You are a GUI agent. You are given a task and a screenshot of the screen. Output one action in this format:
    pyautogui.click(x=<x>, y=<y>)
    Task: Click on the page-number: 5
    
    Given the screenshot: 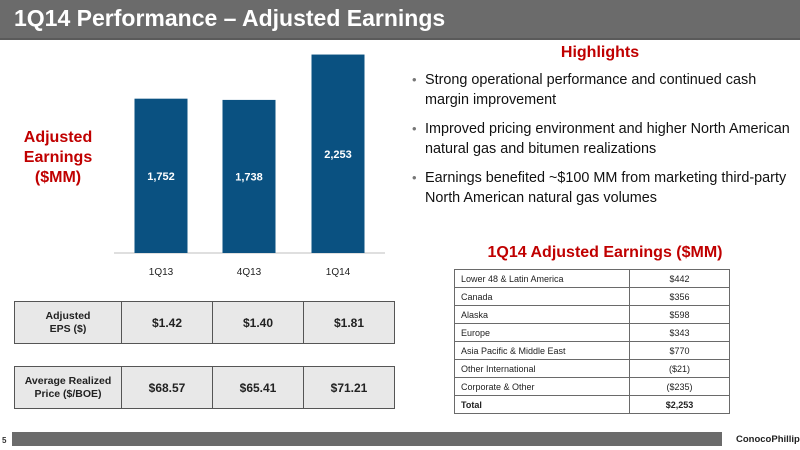 What is the action you would take?
    pyautogui.click(x=4, y=440)
    